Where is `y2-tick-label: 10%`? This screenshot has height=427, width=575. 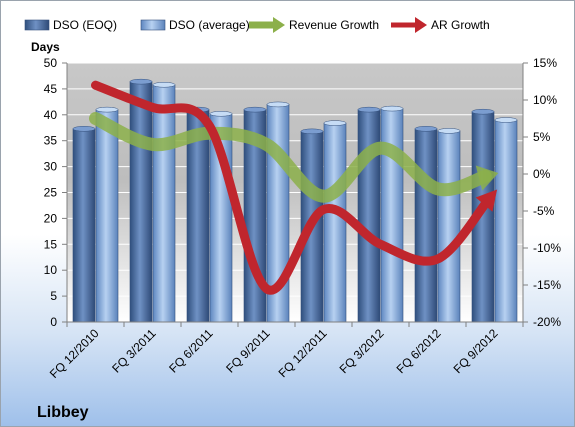 y2-tick-label: 10% is located at coordinates (545, 100).